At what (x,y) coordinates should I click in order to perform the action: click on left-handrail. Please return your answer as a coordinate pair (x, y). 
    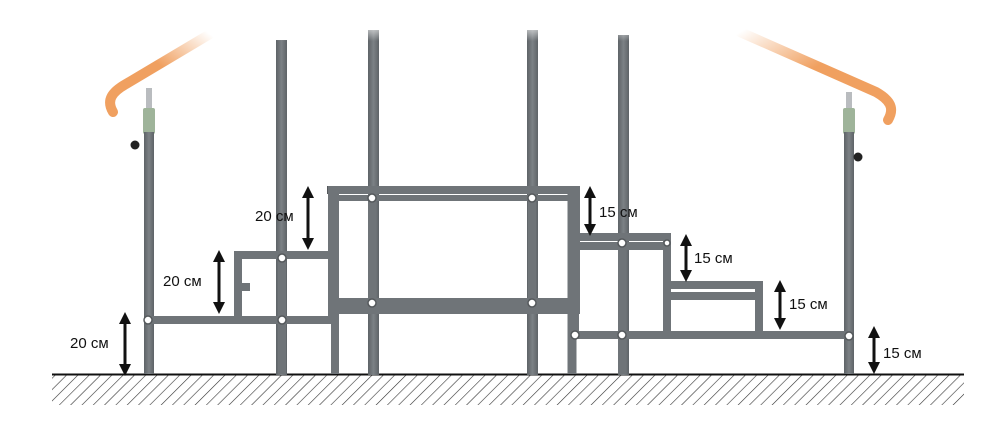
    Looking at the image, I should click on (160, 201).